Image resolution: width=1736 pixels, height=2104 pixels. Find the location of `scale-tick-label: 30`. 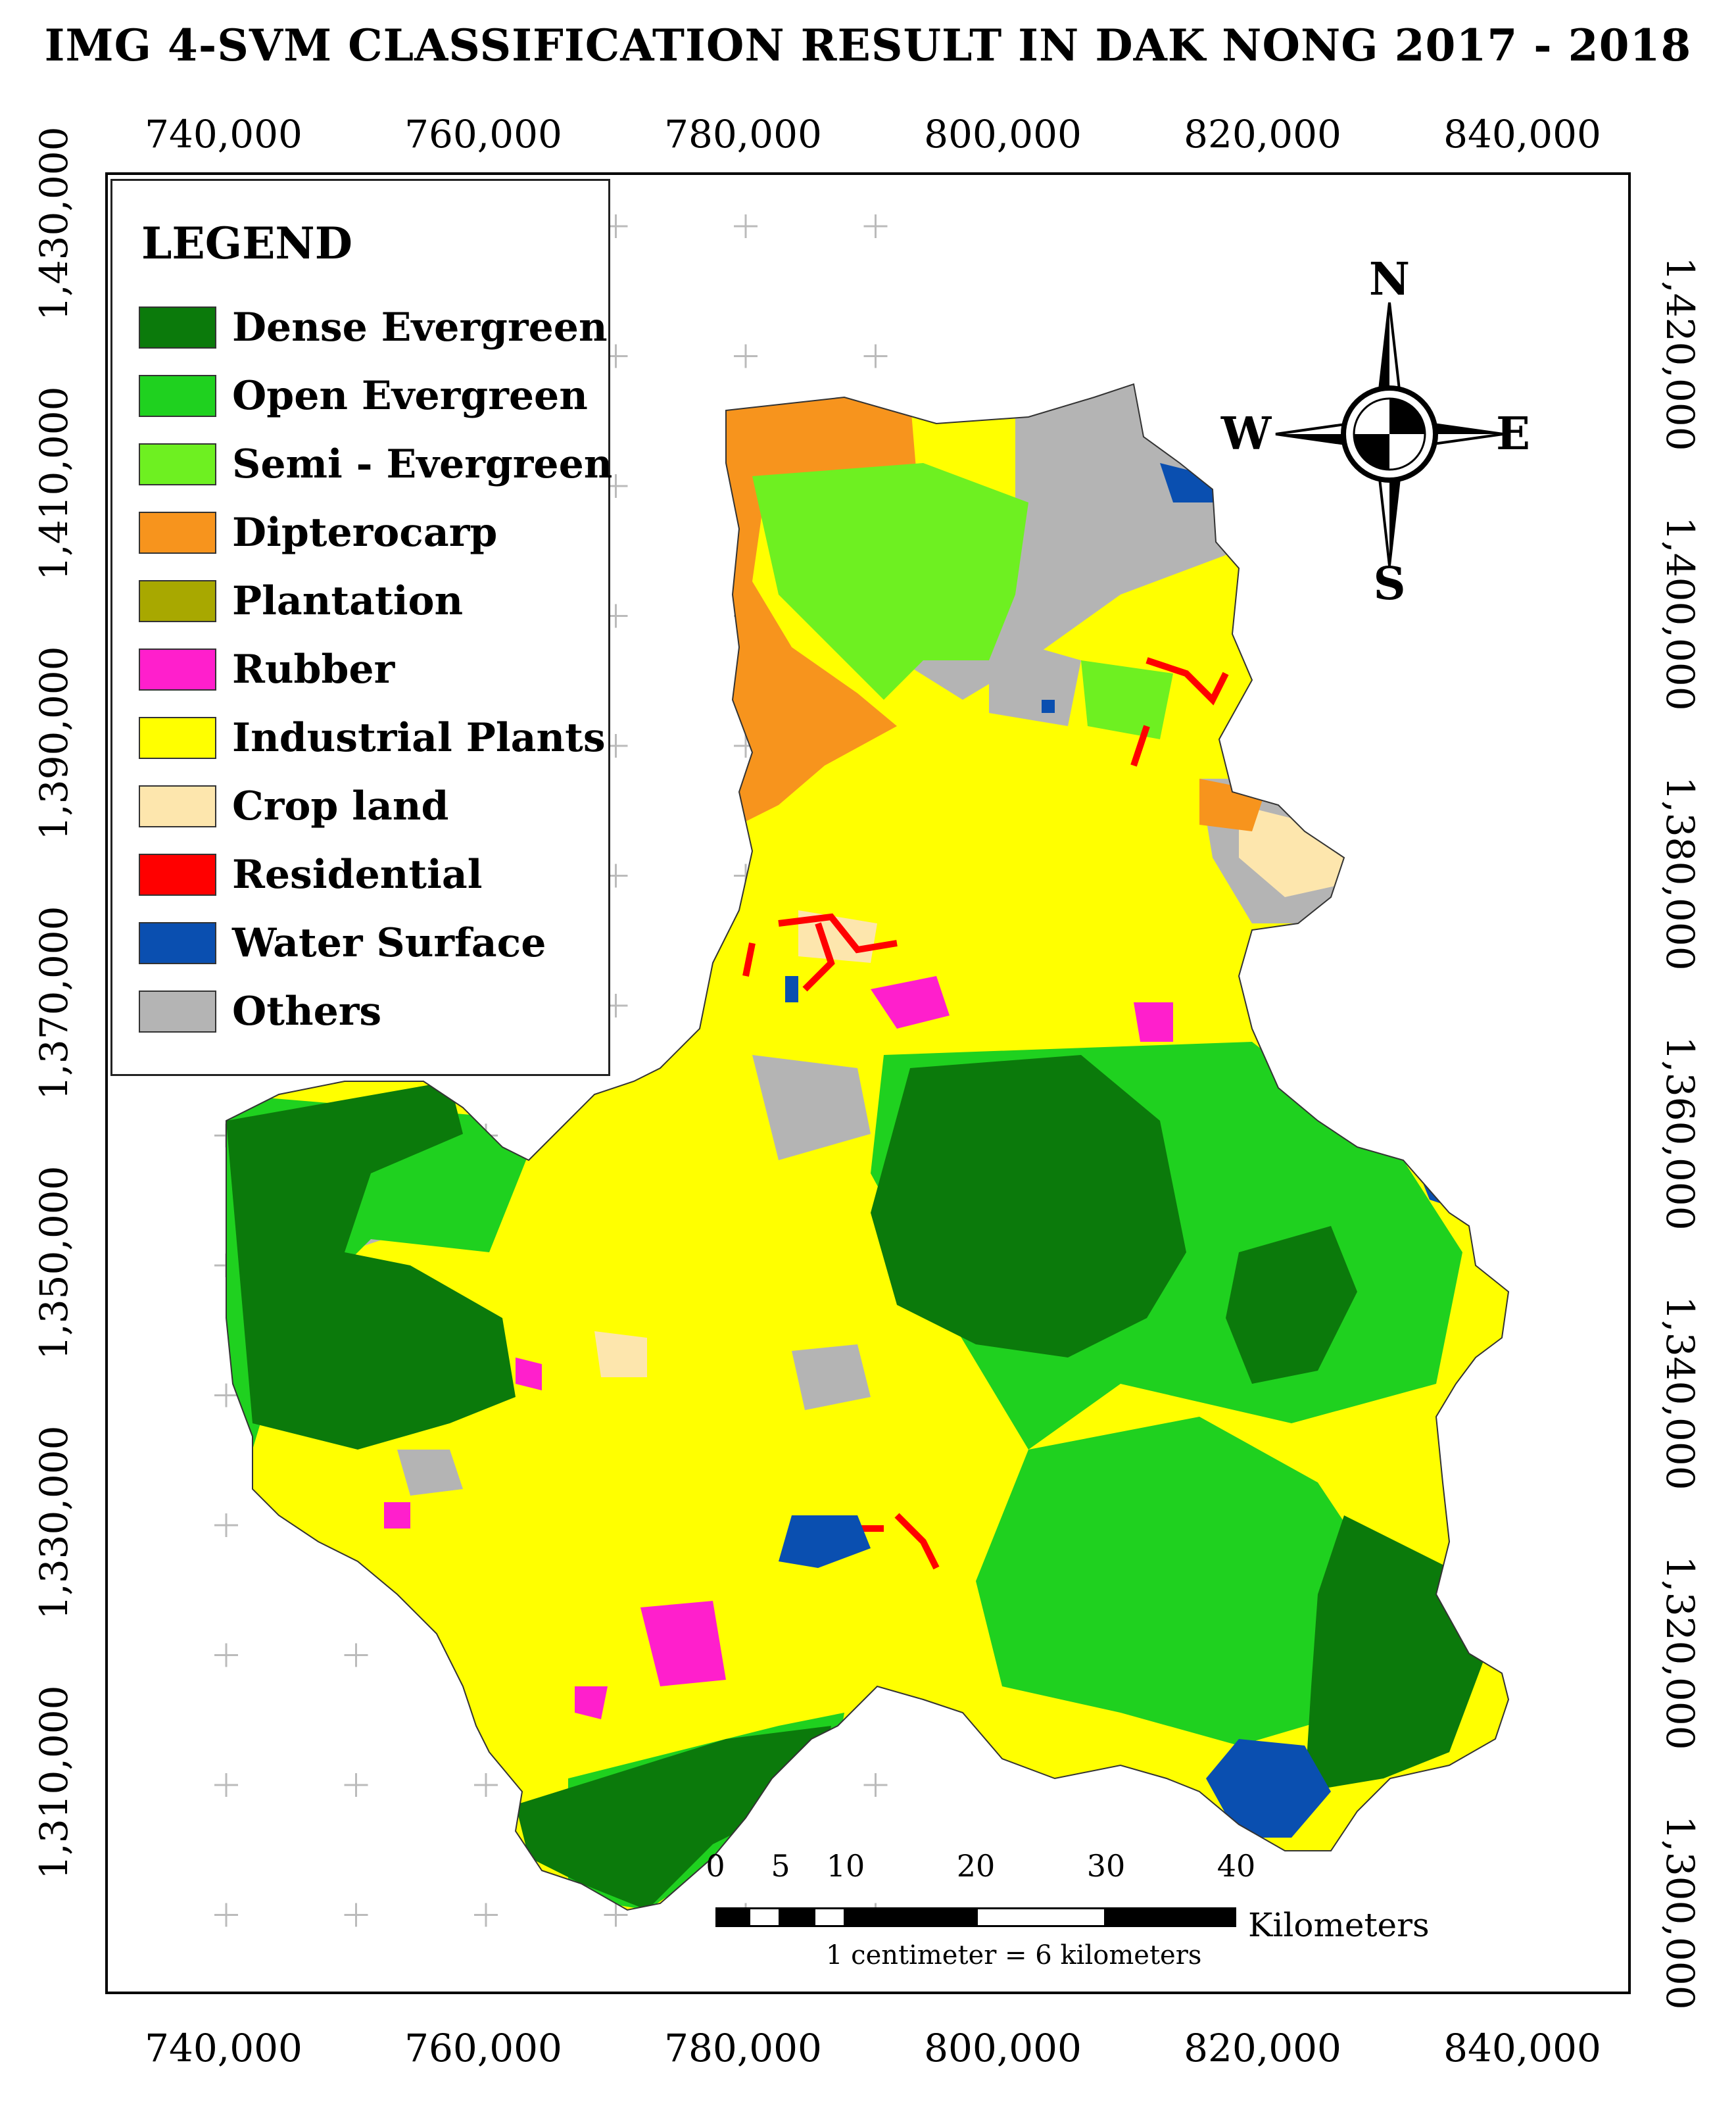

scale-tick-label: 30 is located at coordinates (1106, 1866).